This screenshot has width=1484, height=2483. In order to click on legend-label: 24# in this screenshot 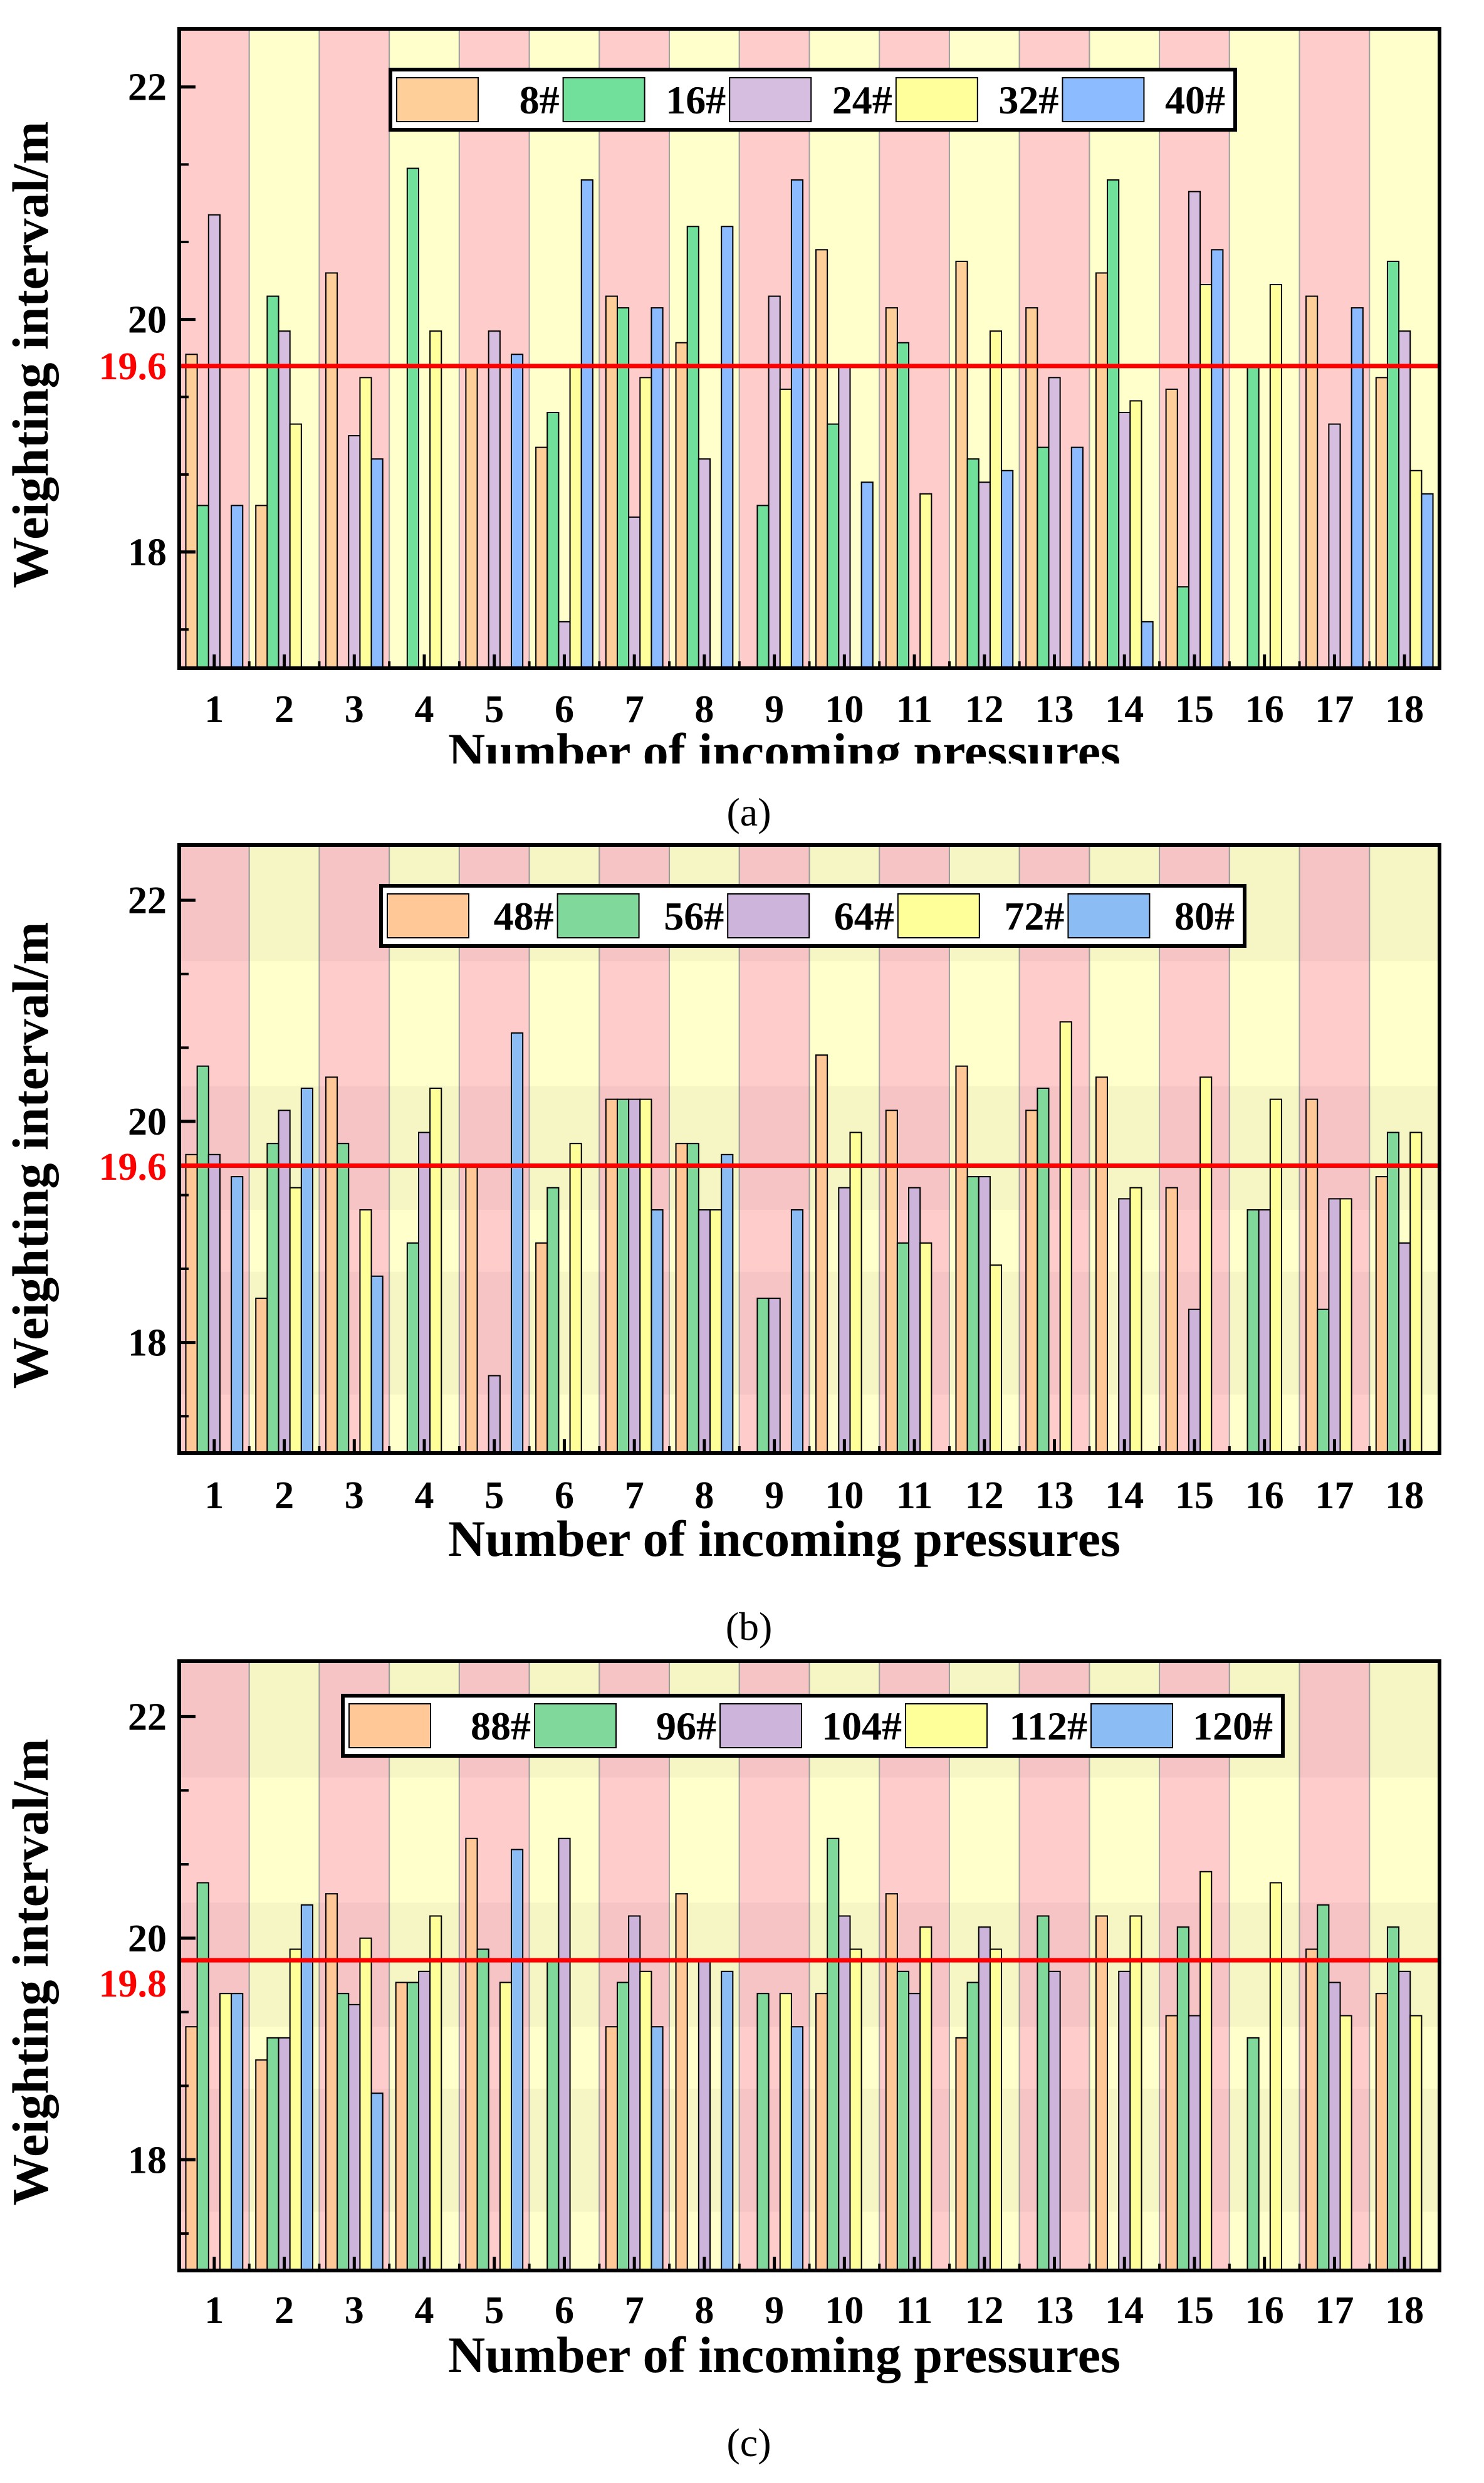, I will do `click(862, 100)`.